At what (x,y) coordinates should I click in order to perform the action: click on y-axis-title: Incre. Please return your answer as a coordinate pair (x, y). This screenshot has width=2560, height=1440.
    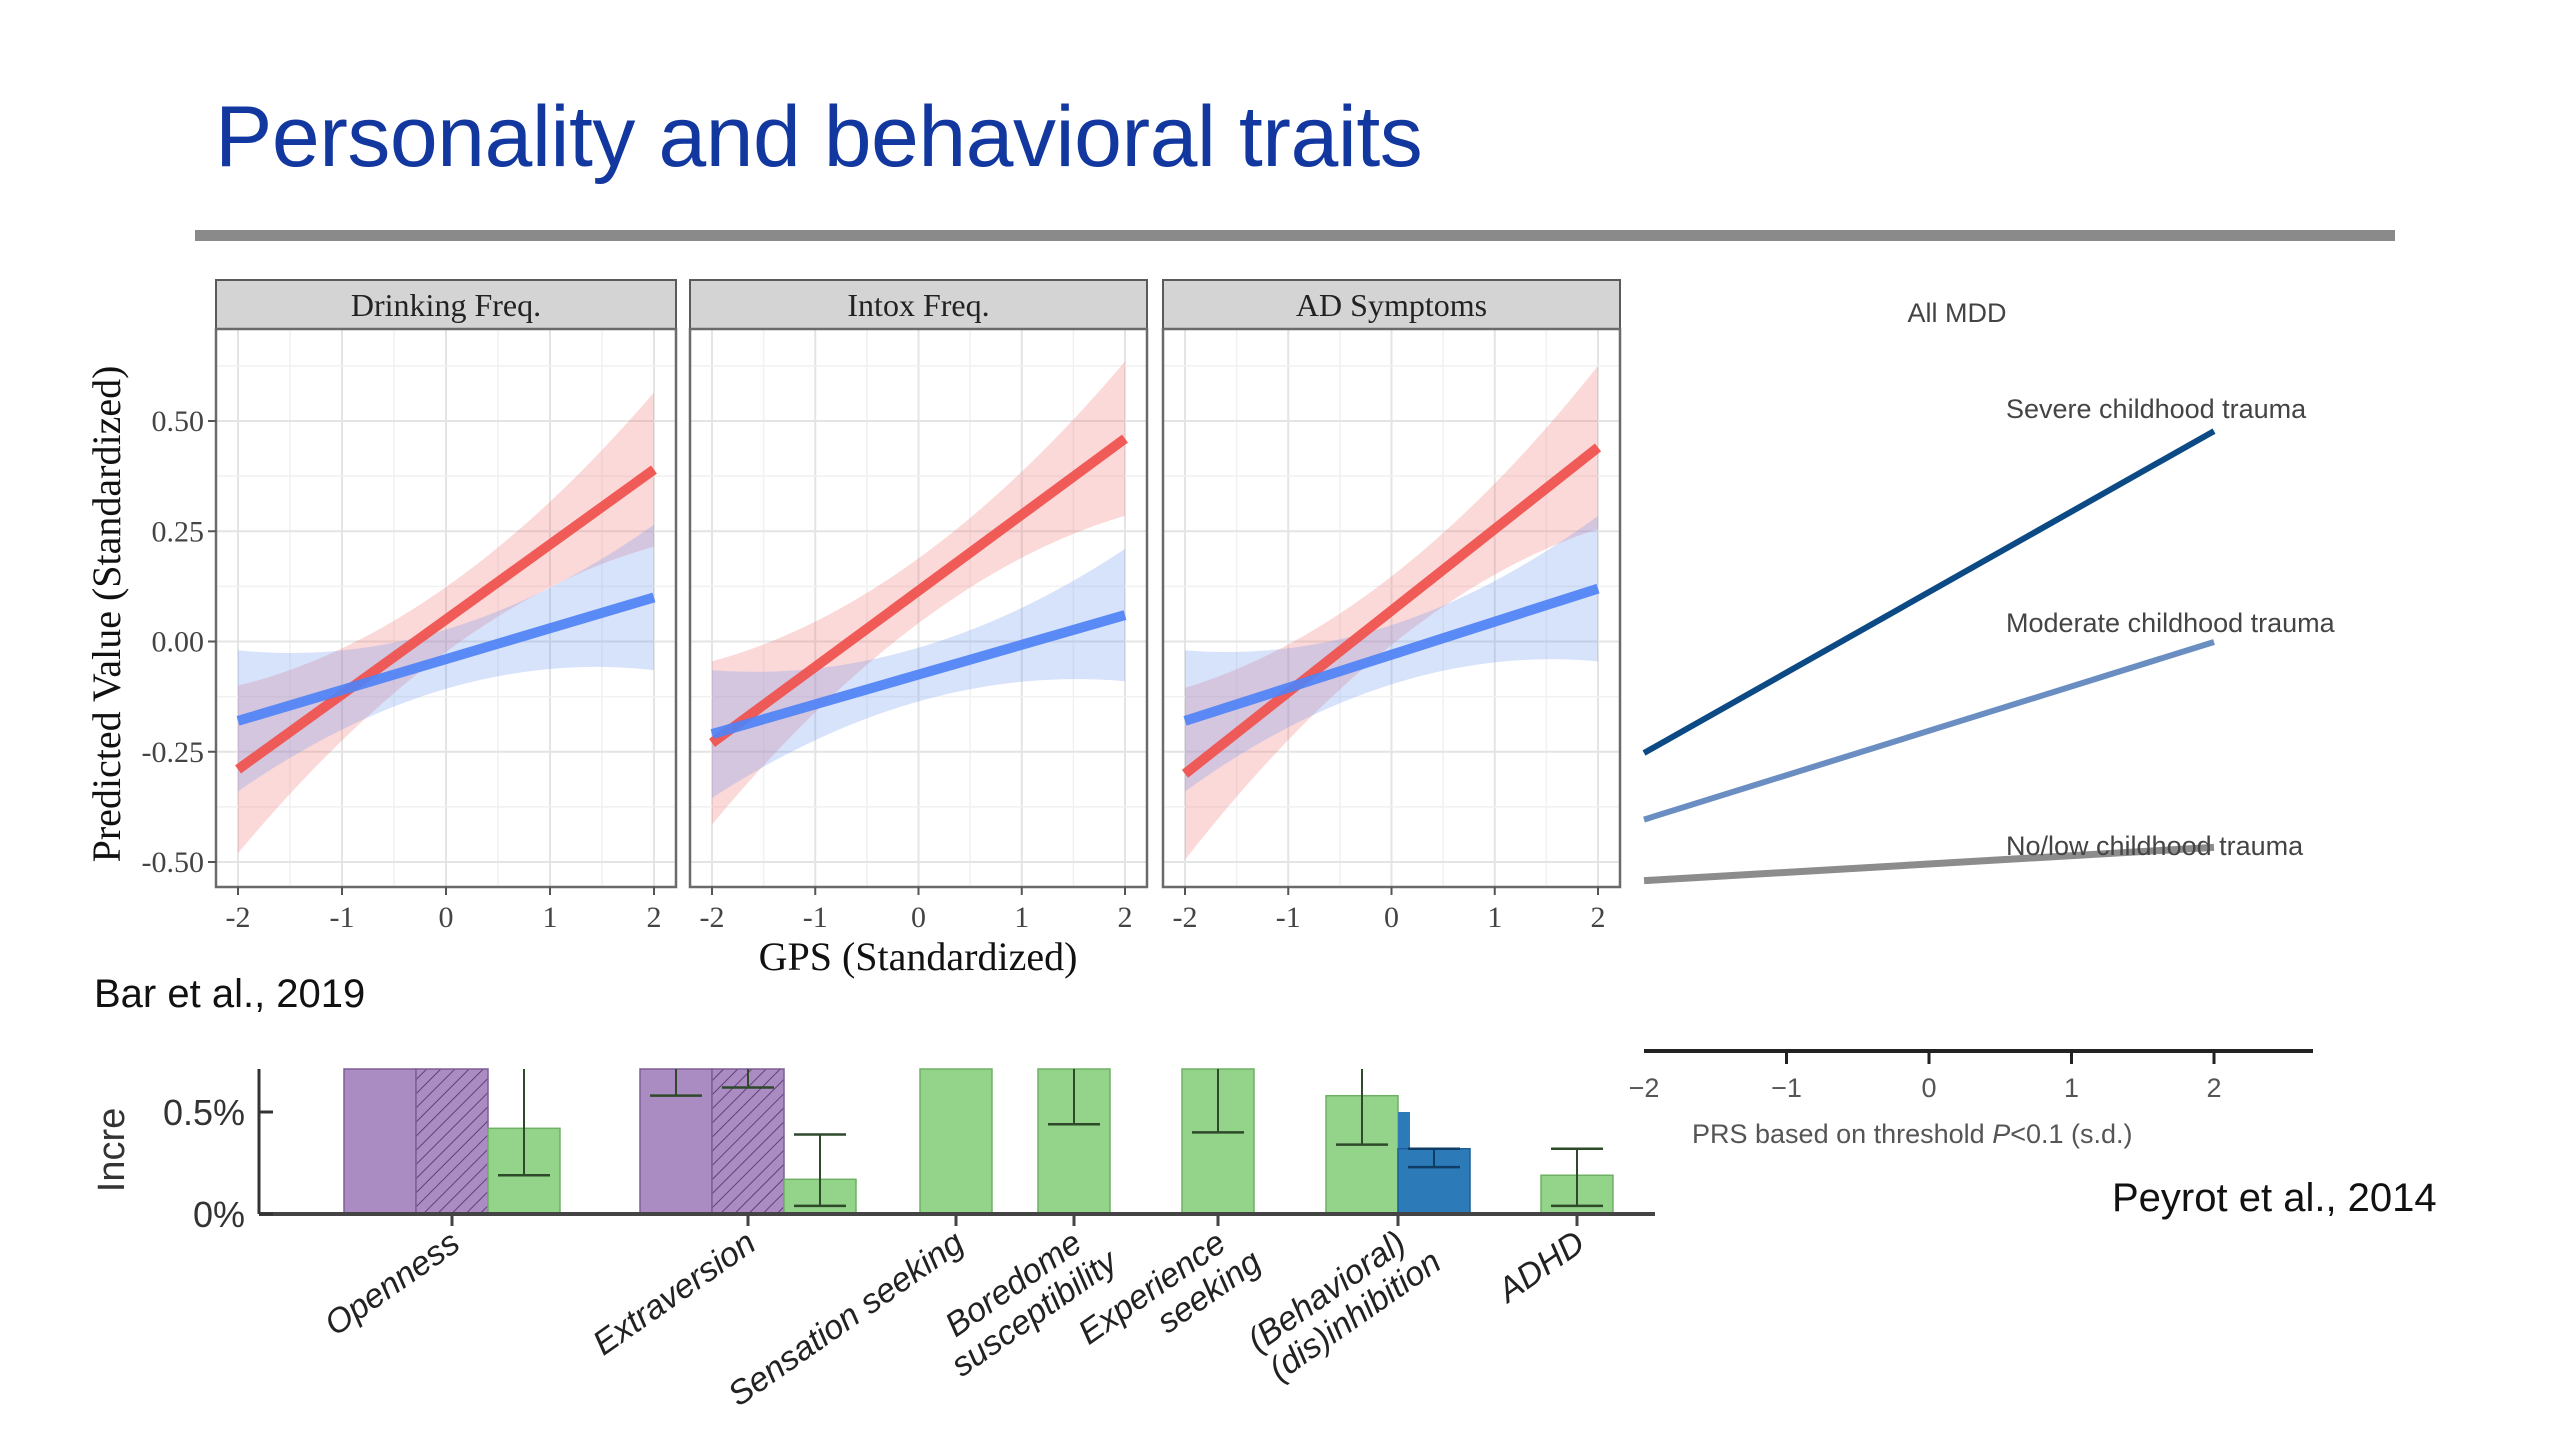
    Looking at the image, I should click on (112, 1150).